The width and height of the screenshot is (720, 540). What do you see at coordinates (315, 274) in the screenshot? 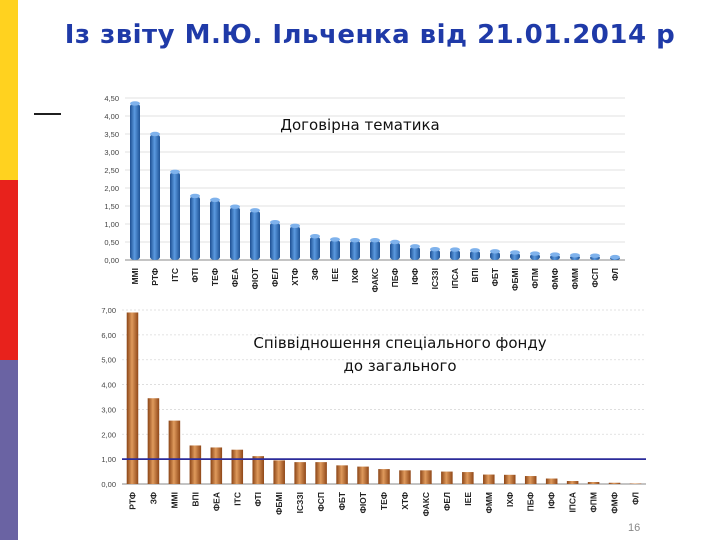
I see `x-tick-label: ЗФ` at bounding box center [315, 274].